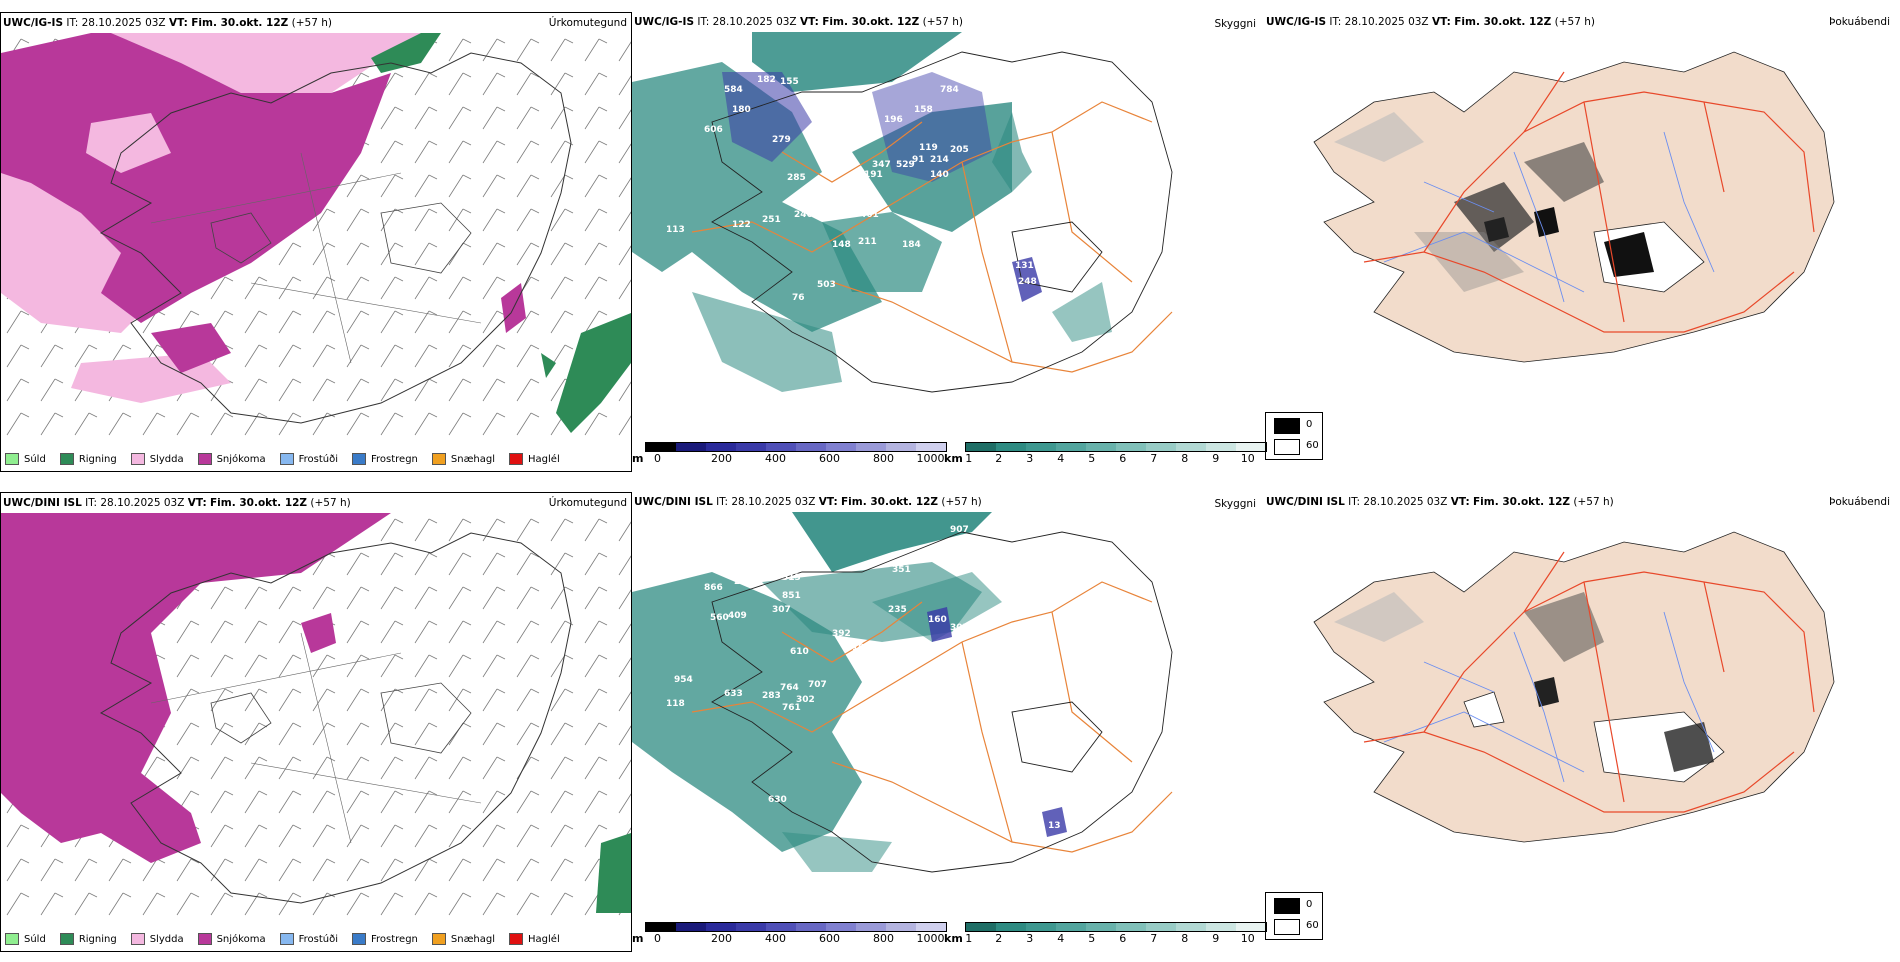 Image resolution: width=1900 pixels, height=962 pixels. What do you see at coordinates (316, 718) in the screenshot?
I see `precip-map` at bounding box center [316, 718].